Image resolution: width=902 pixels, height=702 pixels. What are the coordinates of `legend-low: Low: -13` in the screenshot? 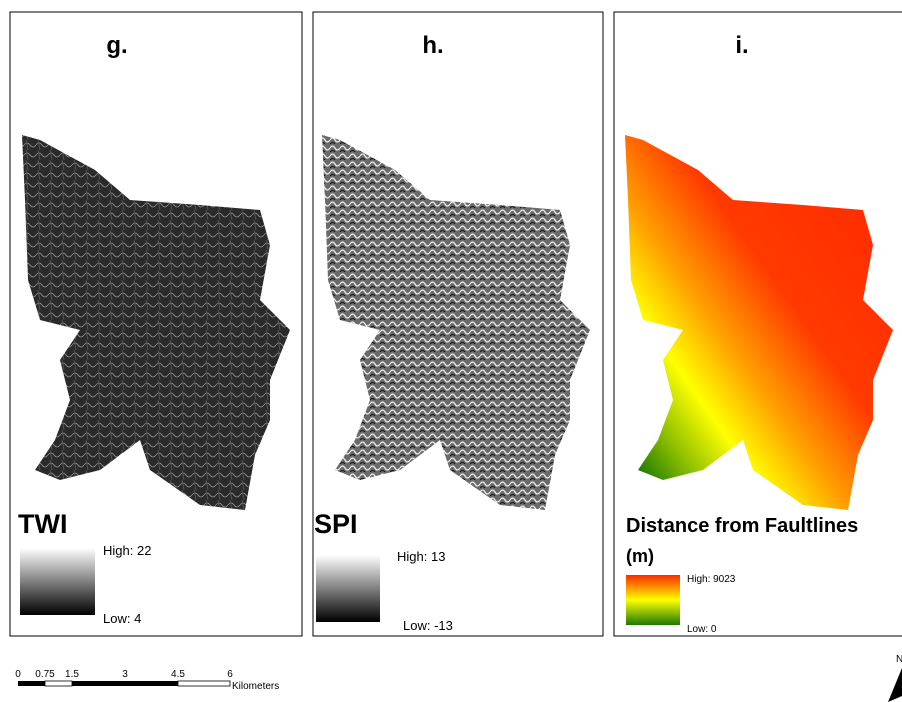 It's located at (428, 625).